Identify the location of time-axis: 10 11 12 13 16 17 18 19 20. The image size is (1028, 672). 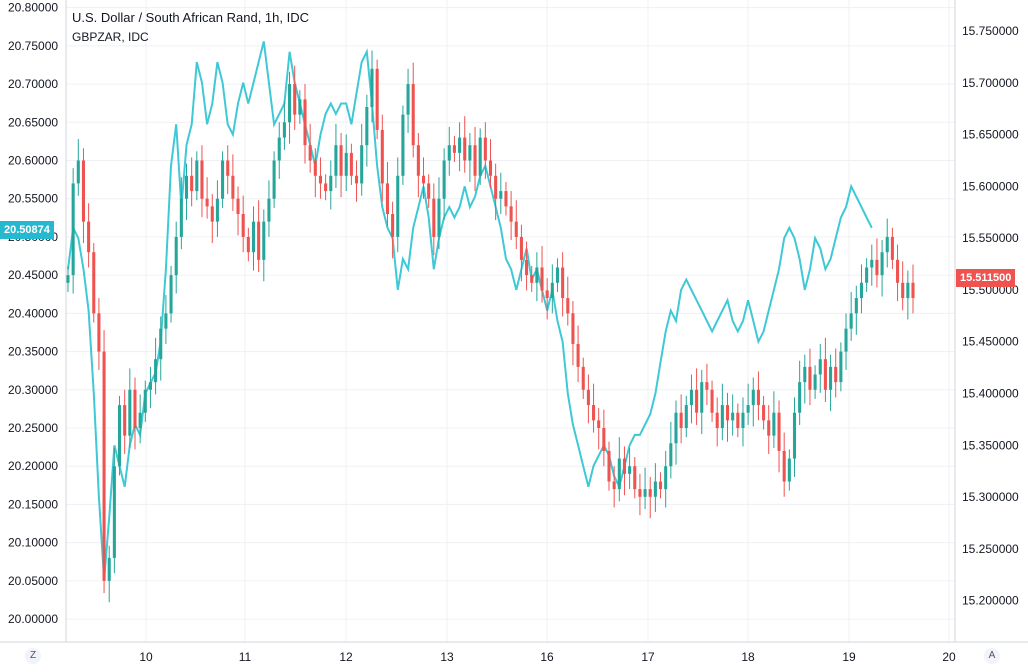
(547, 657).